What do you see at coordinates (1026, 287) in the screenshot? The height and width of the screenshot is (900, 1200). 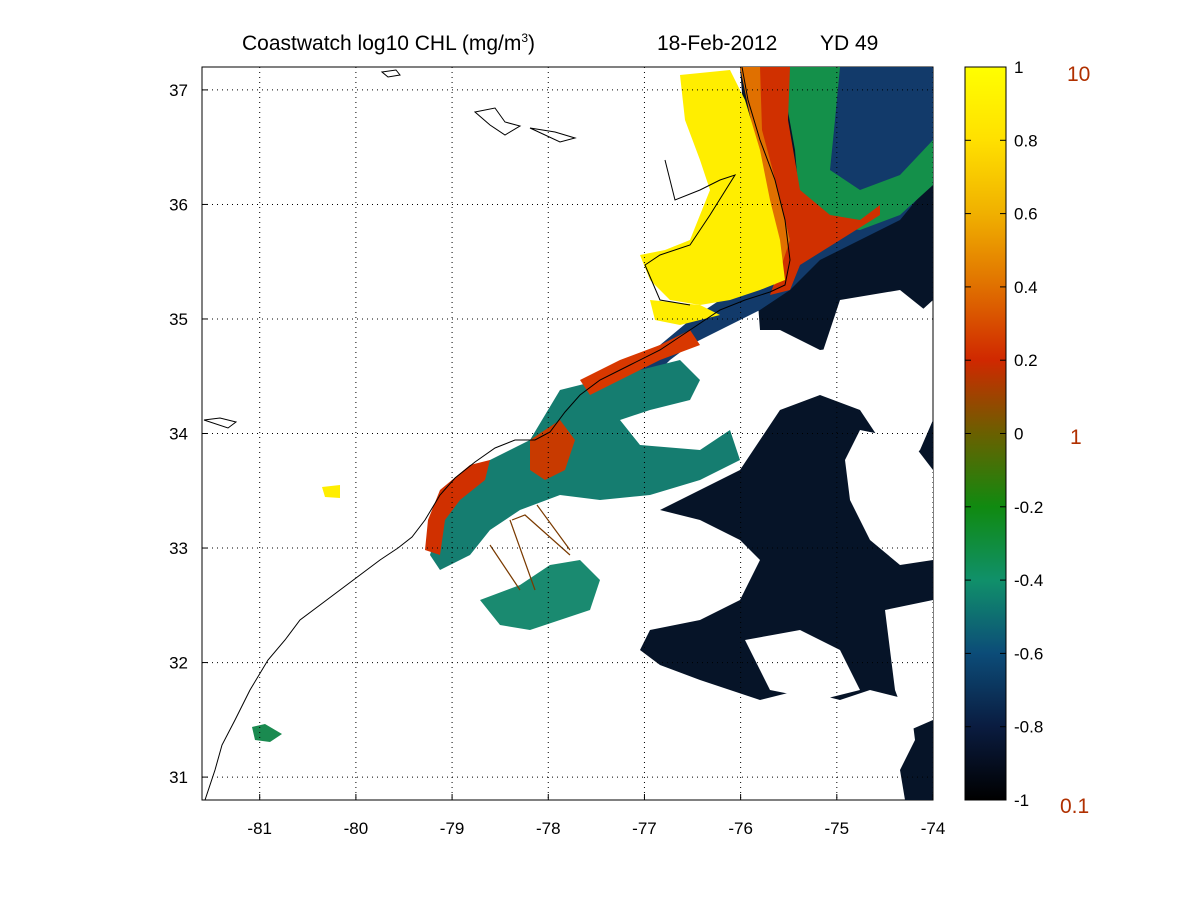 I see `colorbar-tick-label: 0.4` at bounding box center [1026, 287].